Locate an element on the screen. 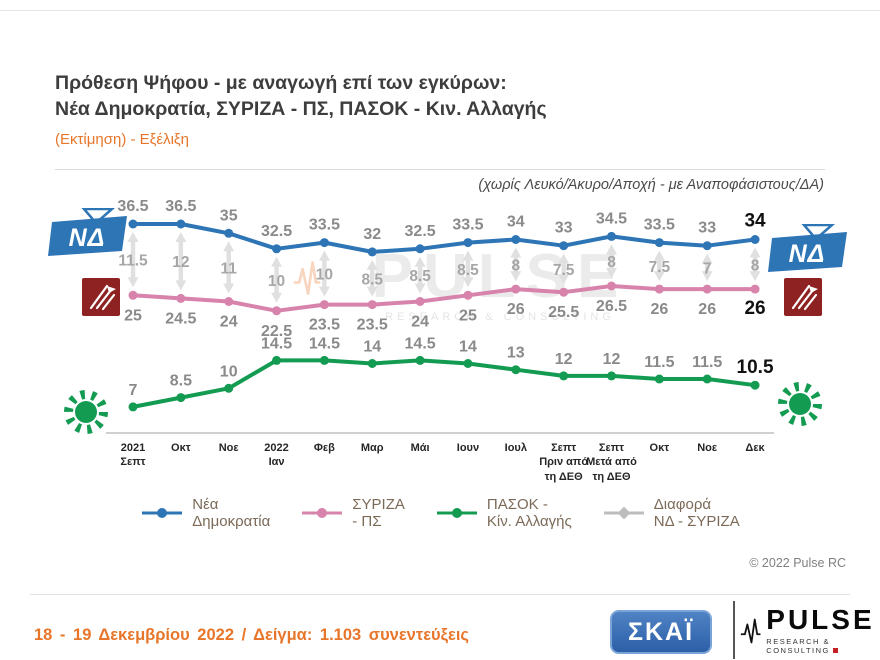 Image resolution: width=880 pixels, height=660 pixels. syriza-value-label: 24 is located at coordinates (229, 322).